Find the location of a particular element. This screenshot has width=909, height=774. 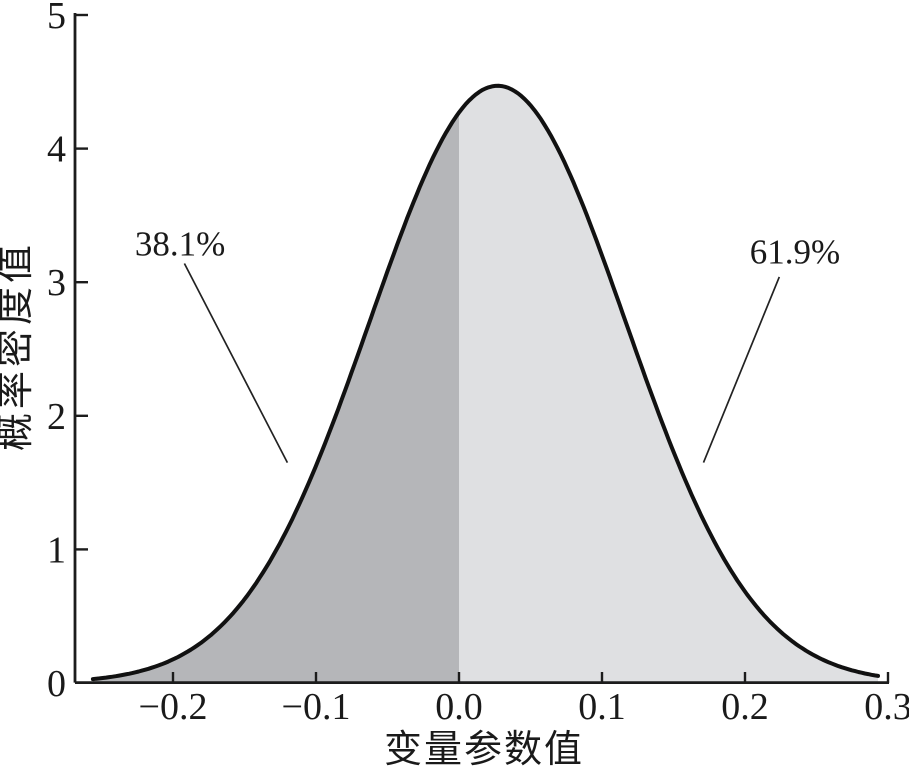

x-tick-label: 0.3 is located at coordinates (886, 707).